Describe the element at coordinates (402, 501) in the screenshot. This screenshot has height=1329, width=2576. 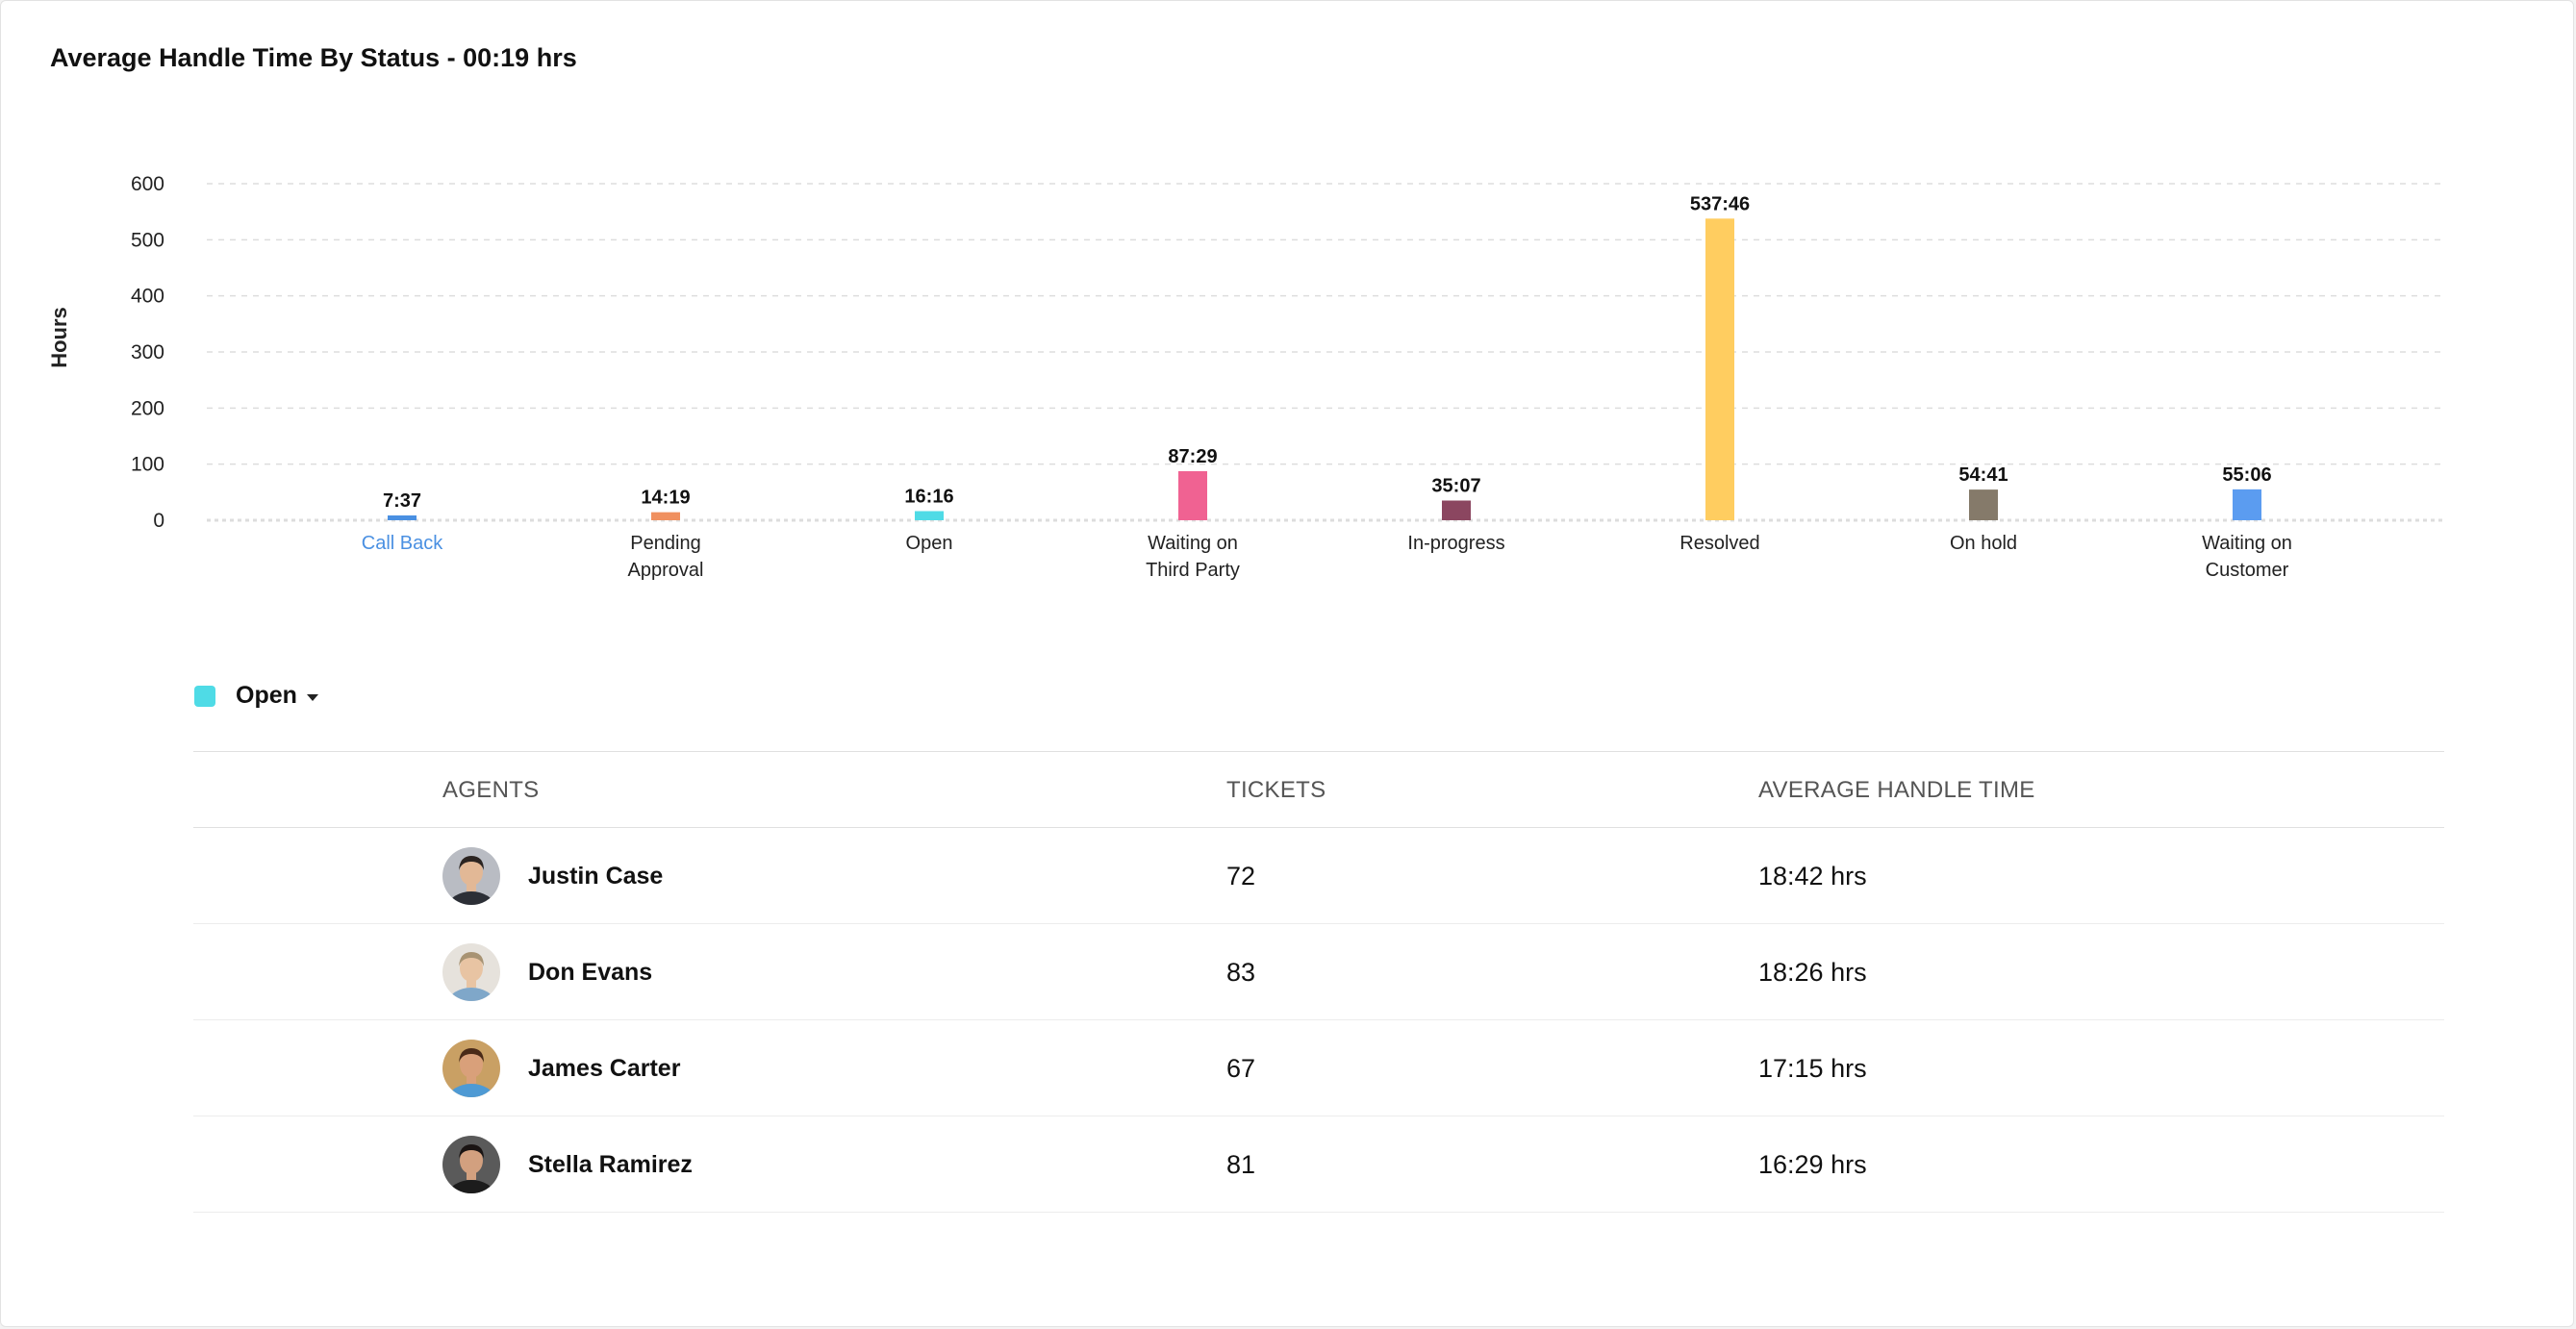
I see `bar-value-label: 7:37` at that location.